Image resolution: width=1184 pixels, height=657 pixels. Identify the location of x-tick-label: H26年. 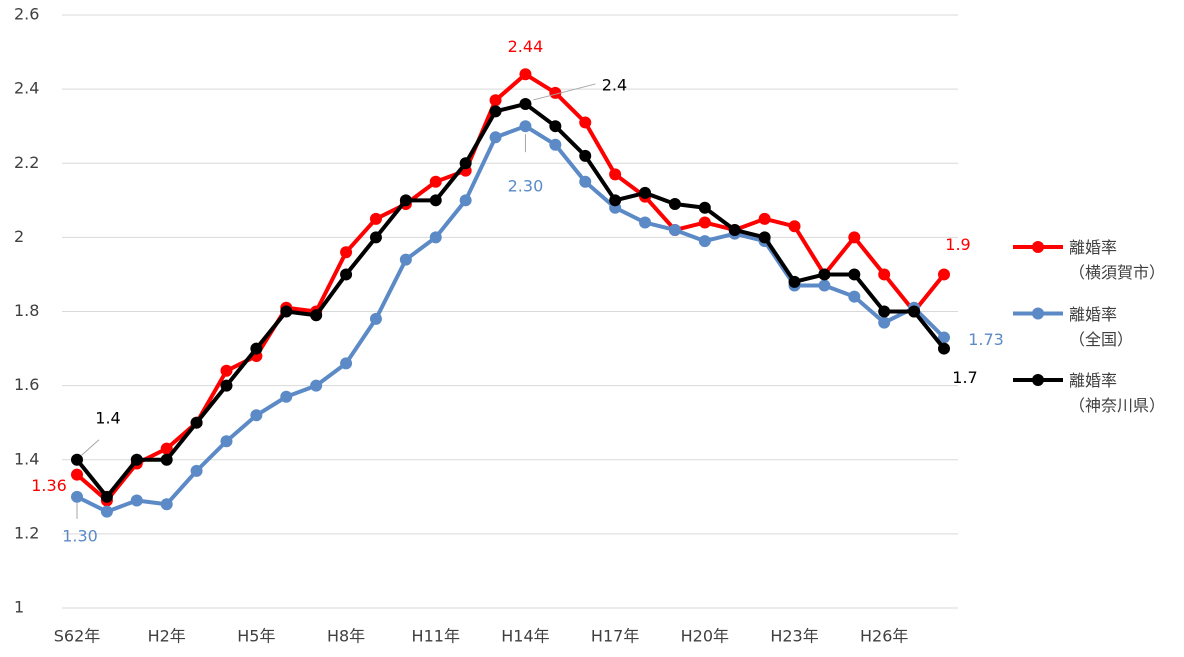
(884, 636).